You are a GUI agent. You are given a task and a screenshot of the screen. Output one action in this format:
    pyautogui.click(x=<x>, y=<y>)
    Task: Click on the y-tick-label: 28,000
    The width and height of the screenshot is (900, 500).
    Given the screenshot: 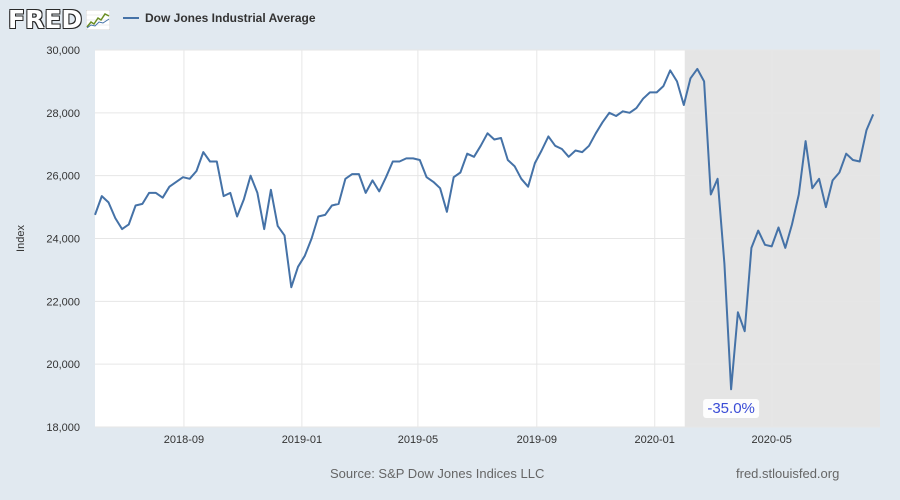 What is the action you would take?
    pyautogui.click(x=63, y=114)
    